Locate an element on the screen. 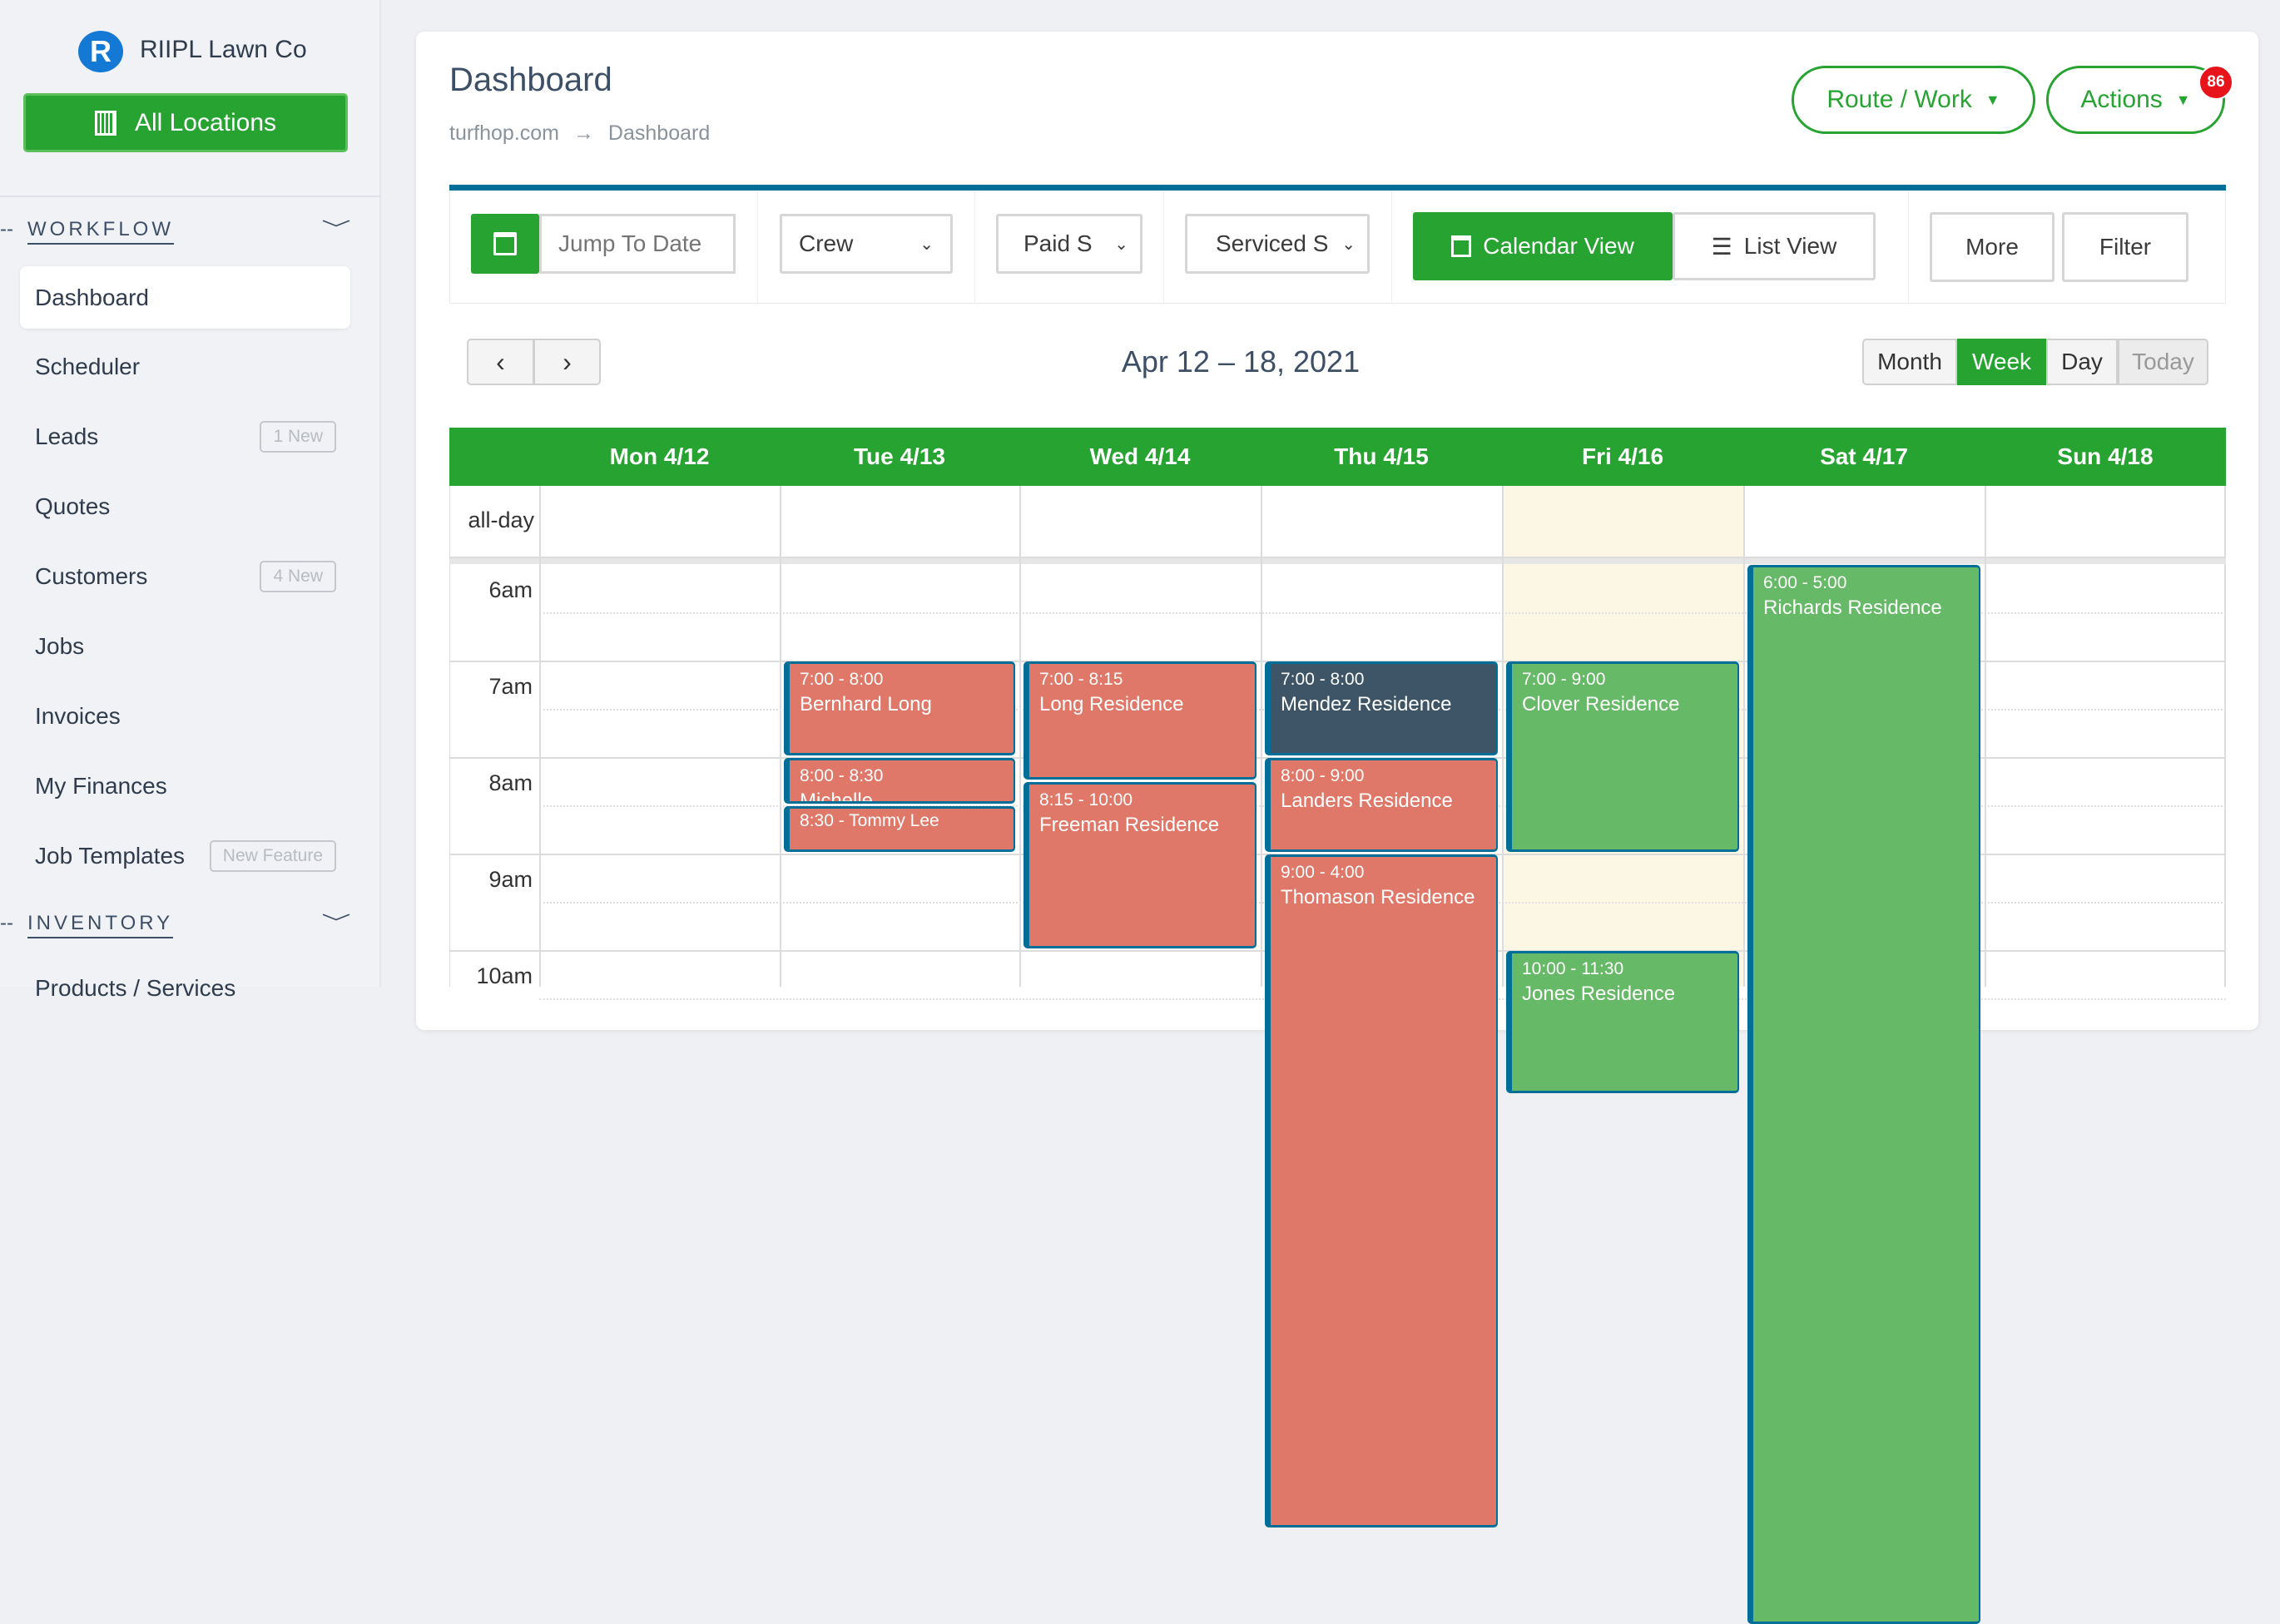 The image size is (2280, 1624). sidebar-item-jobs: Jobs is located at coordinates (185, 646).